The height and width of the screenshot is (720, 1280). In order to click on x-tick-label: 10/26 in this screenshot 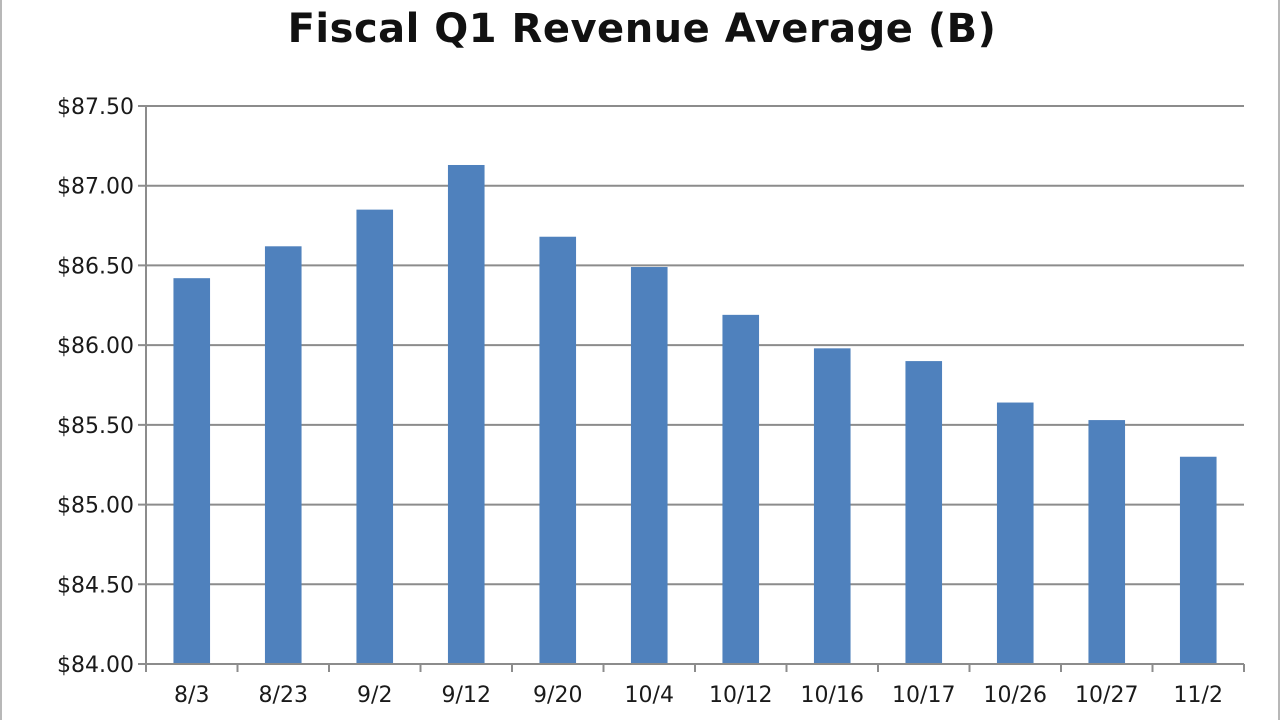, I will do `click(1015, 695)`.